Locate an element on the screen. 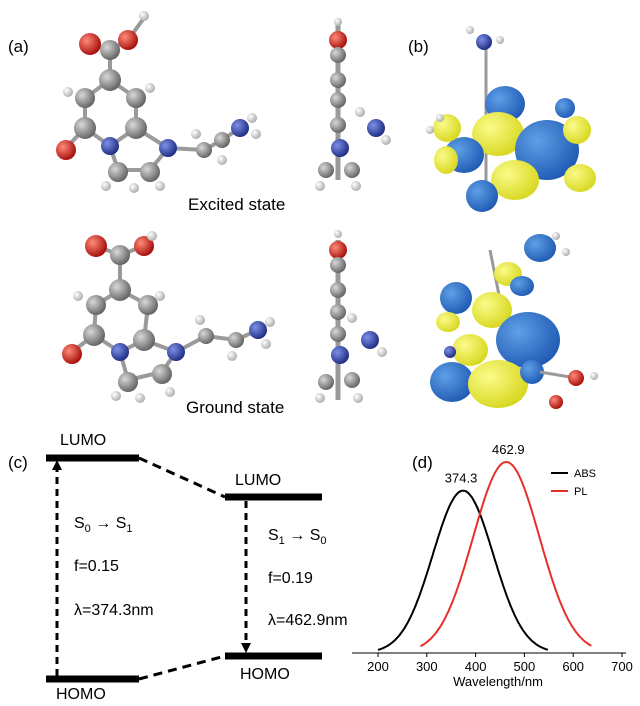 This screenshot has width=640, height=706. ground-molecule-side is located at coordinates (351, 316).